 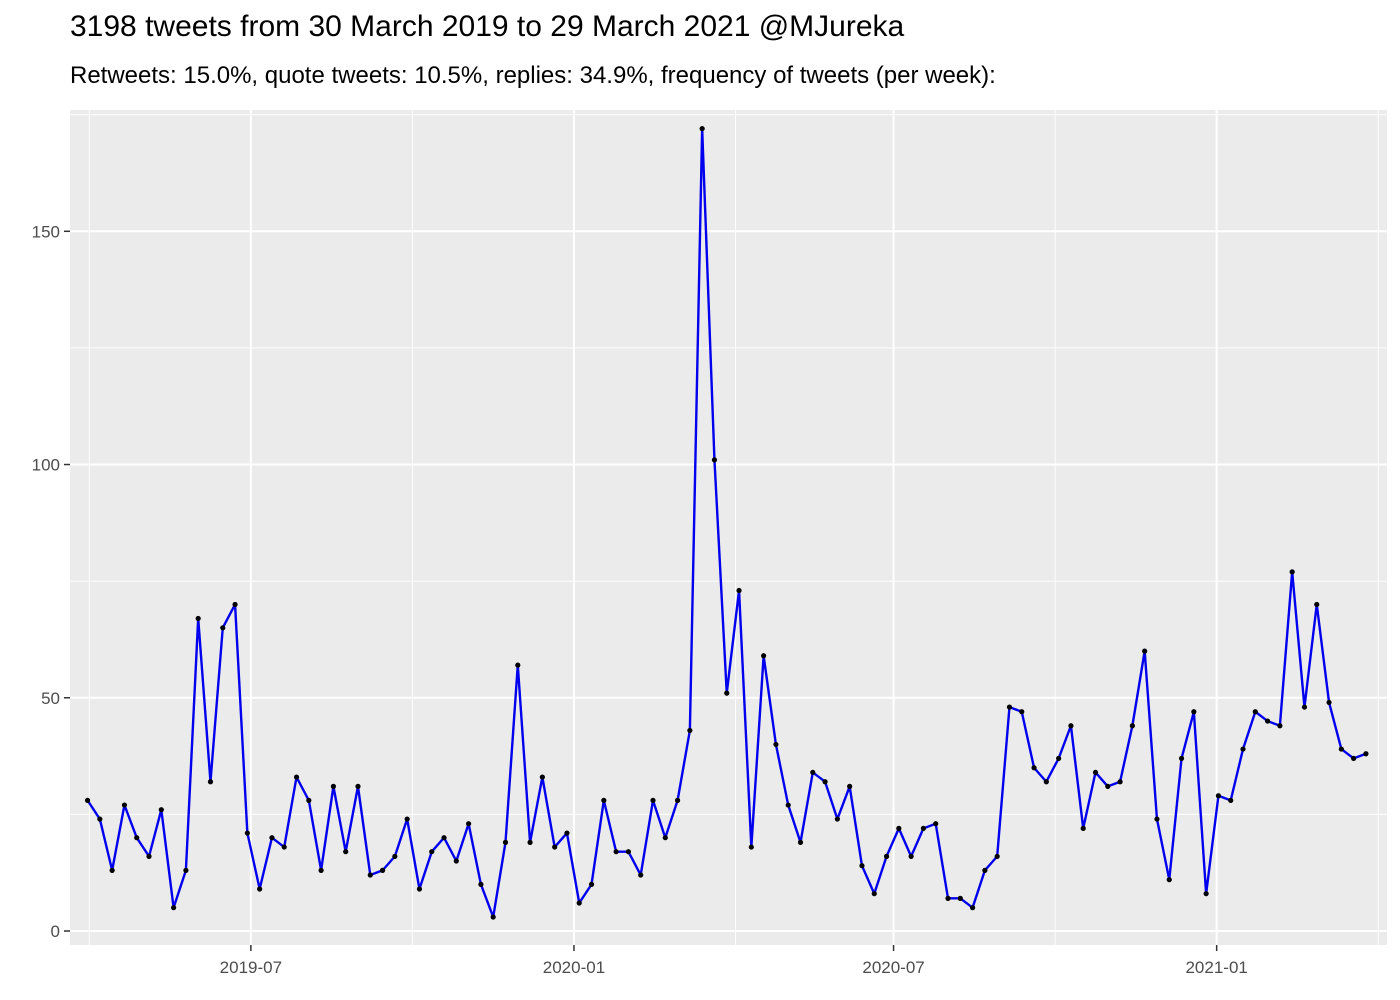 What do you see at coordinates (46, 231) in the screenshot?
I see `y-tick-label: 150` at bounding box center [46, 231].